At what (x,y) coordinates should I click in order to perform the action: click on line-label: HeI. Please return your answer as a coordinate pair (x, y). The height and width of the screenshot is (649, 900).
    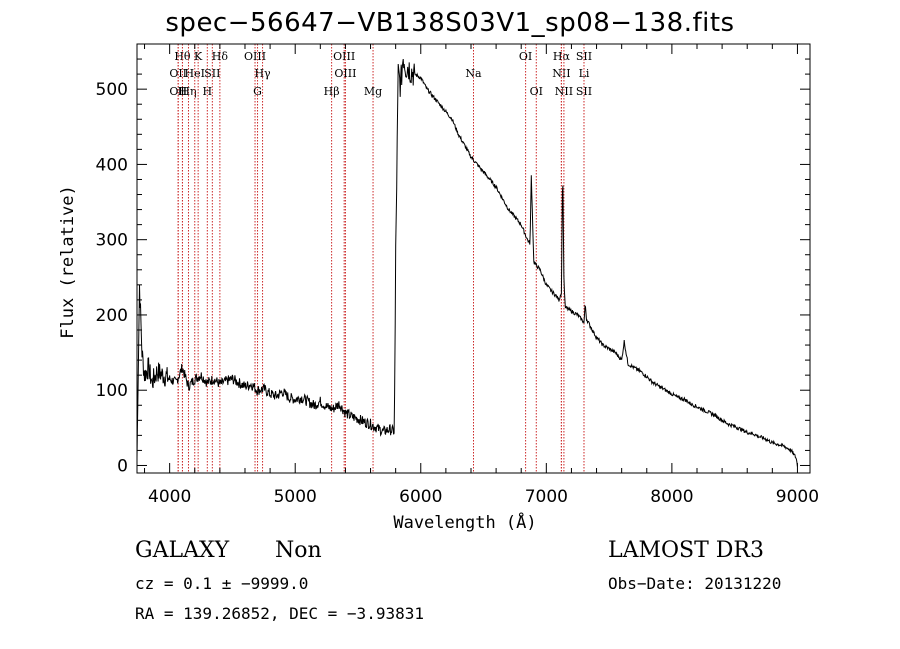
    Looking at the image, I should click on (195, 73).